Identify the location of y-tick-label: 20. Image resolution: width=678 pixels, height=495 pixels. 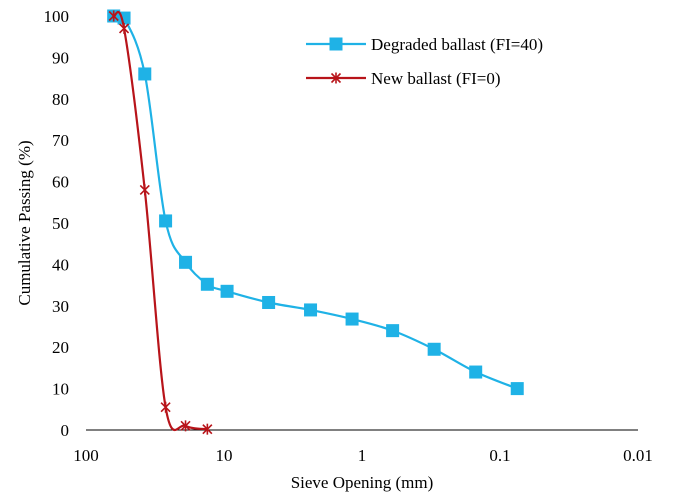
(60, 347).